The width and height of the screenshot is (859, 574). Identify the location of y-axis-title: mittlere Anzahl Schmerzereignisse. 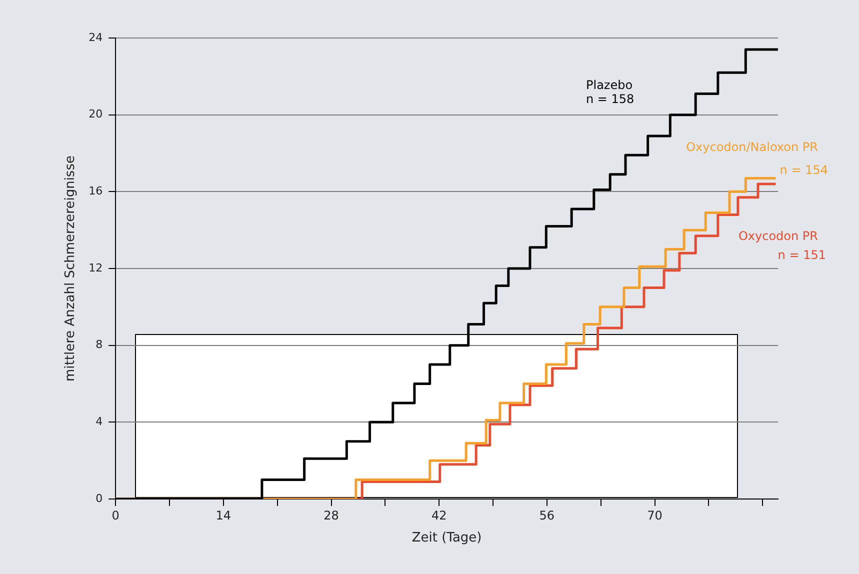
(70, 269).